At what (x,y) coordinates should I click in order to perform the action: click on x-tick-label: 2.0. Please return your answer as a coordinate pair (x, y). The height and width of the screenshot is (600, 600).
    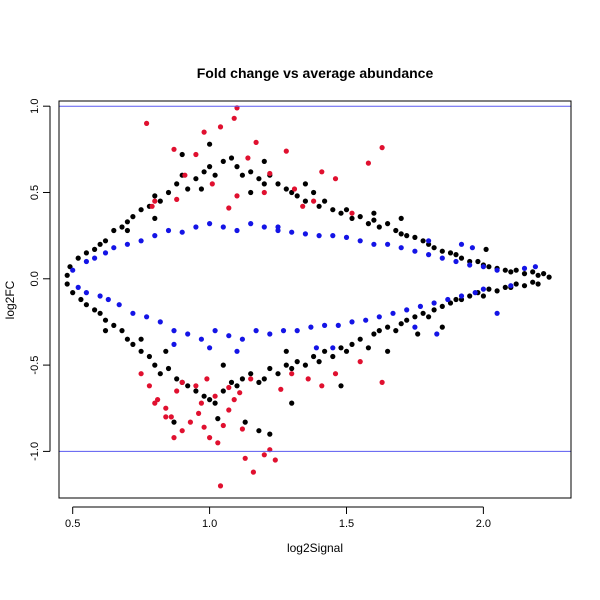
    Looking at the image, I should click on (483, 524).